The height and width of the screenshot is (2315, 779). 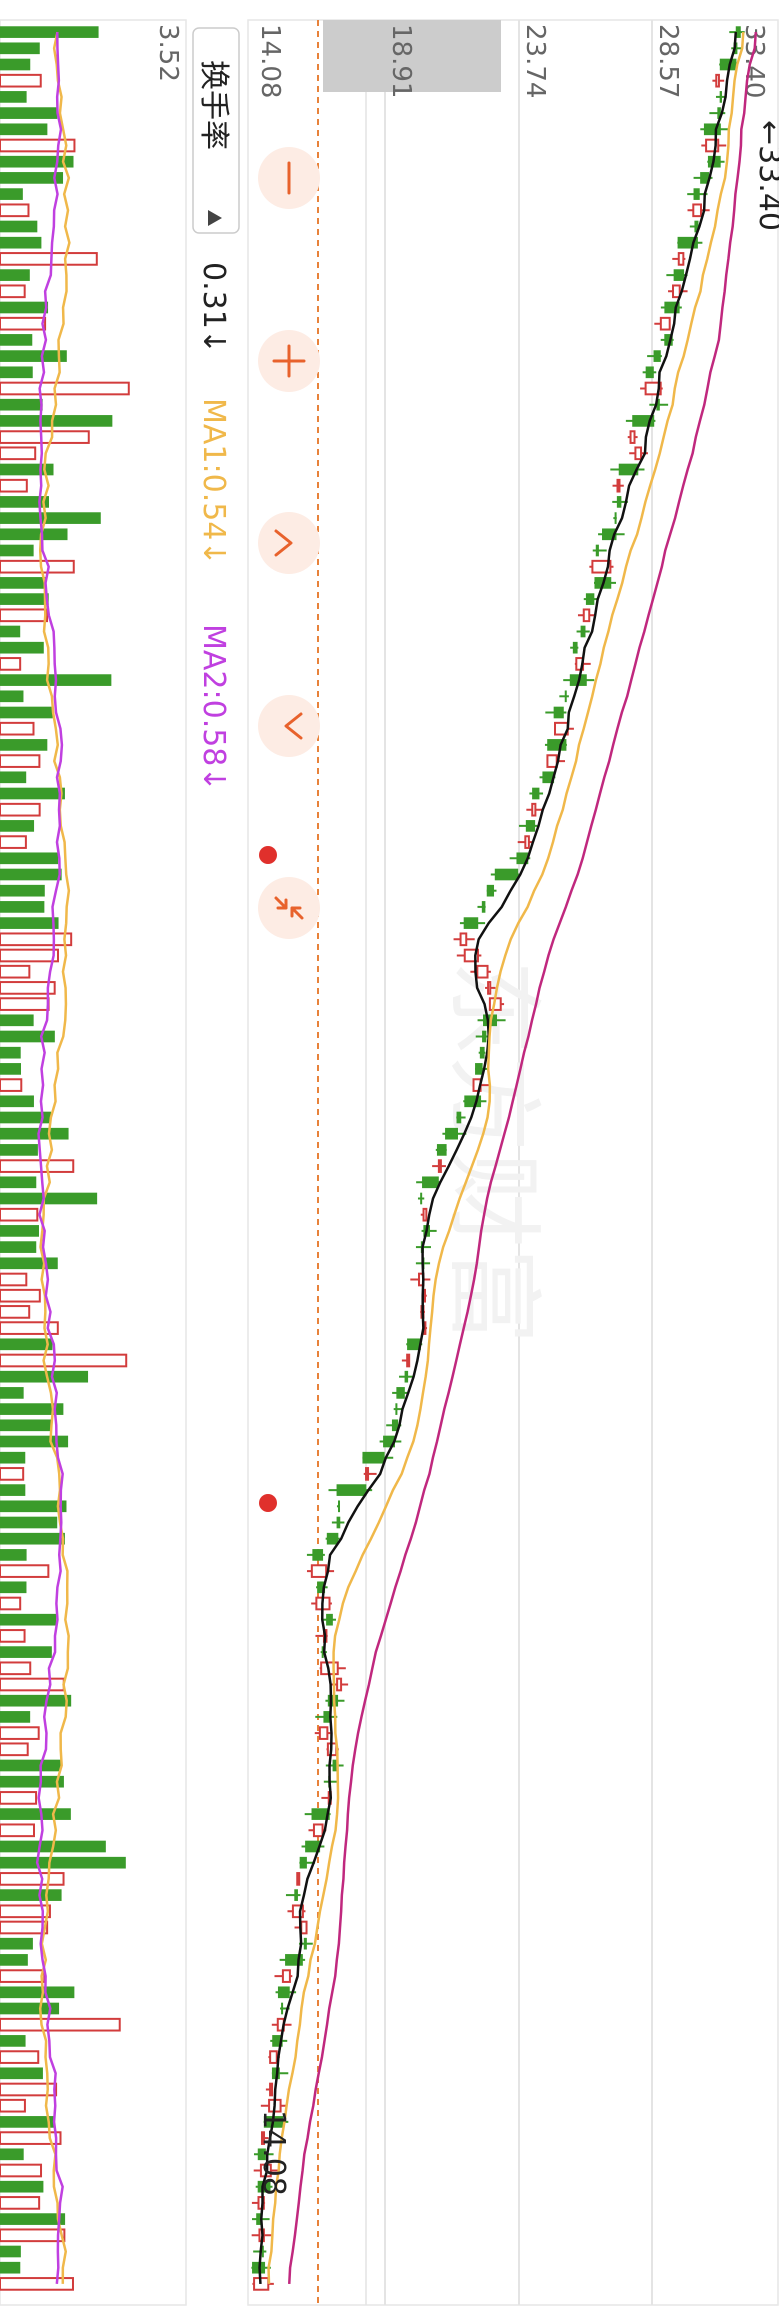 What do you see at coordinates (289, 726) in the screenshot?
I see `scroll-right-button` at bounding box center [289, 726].